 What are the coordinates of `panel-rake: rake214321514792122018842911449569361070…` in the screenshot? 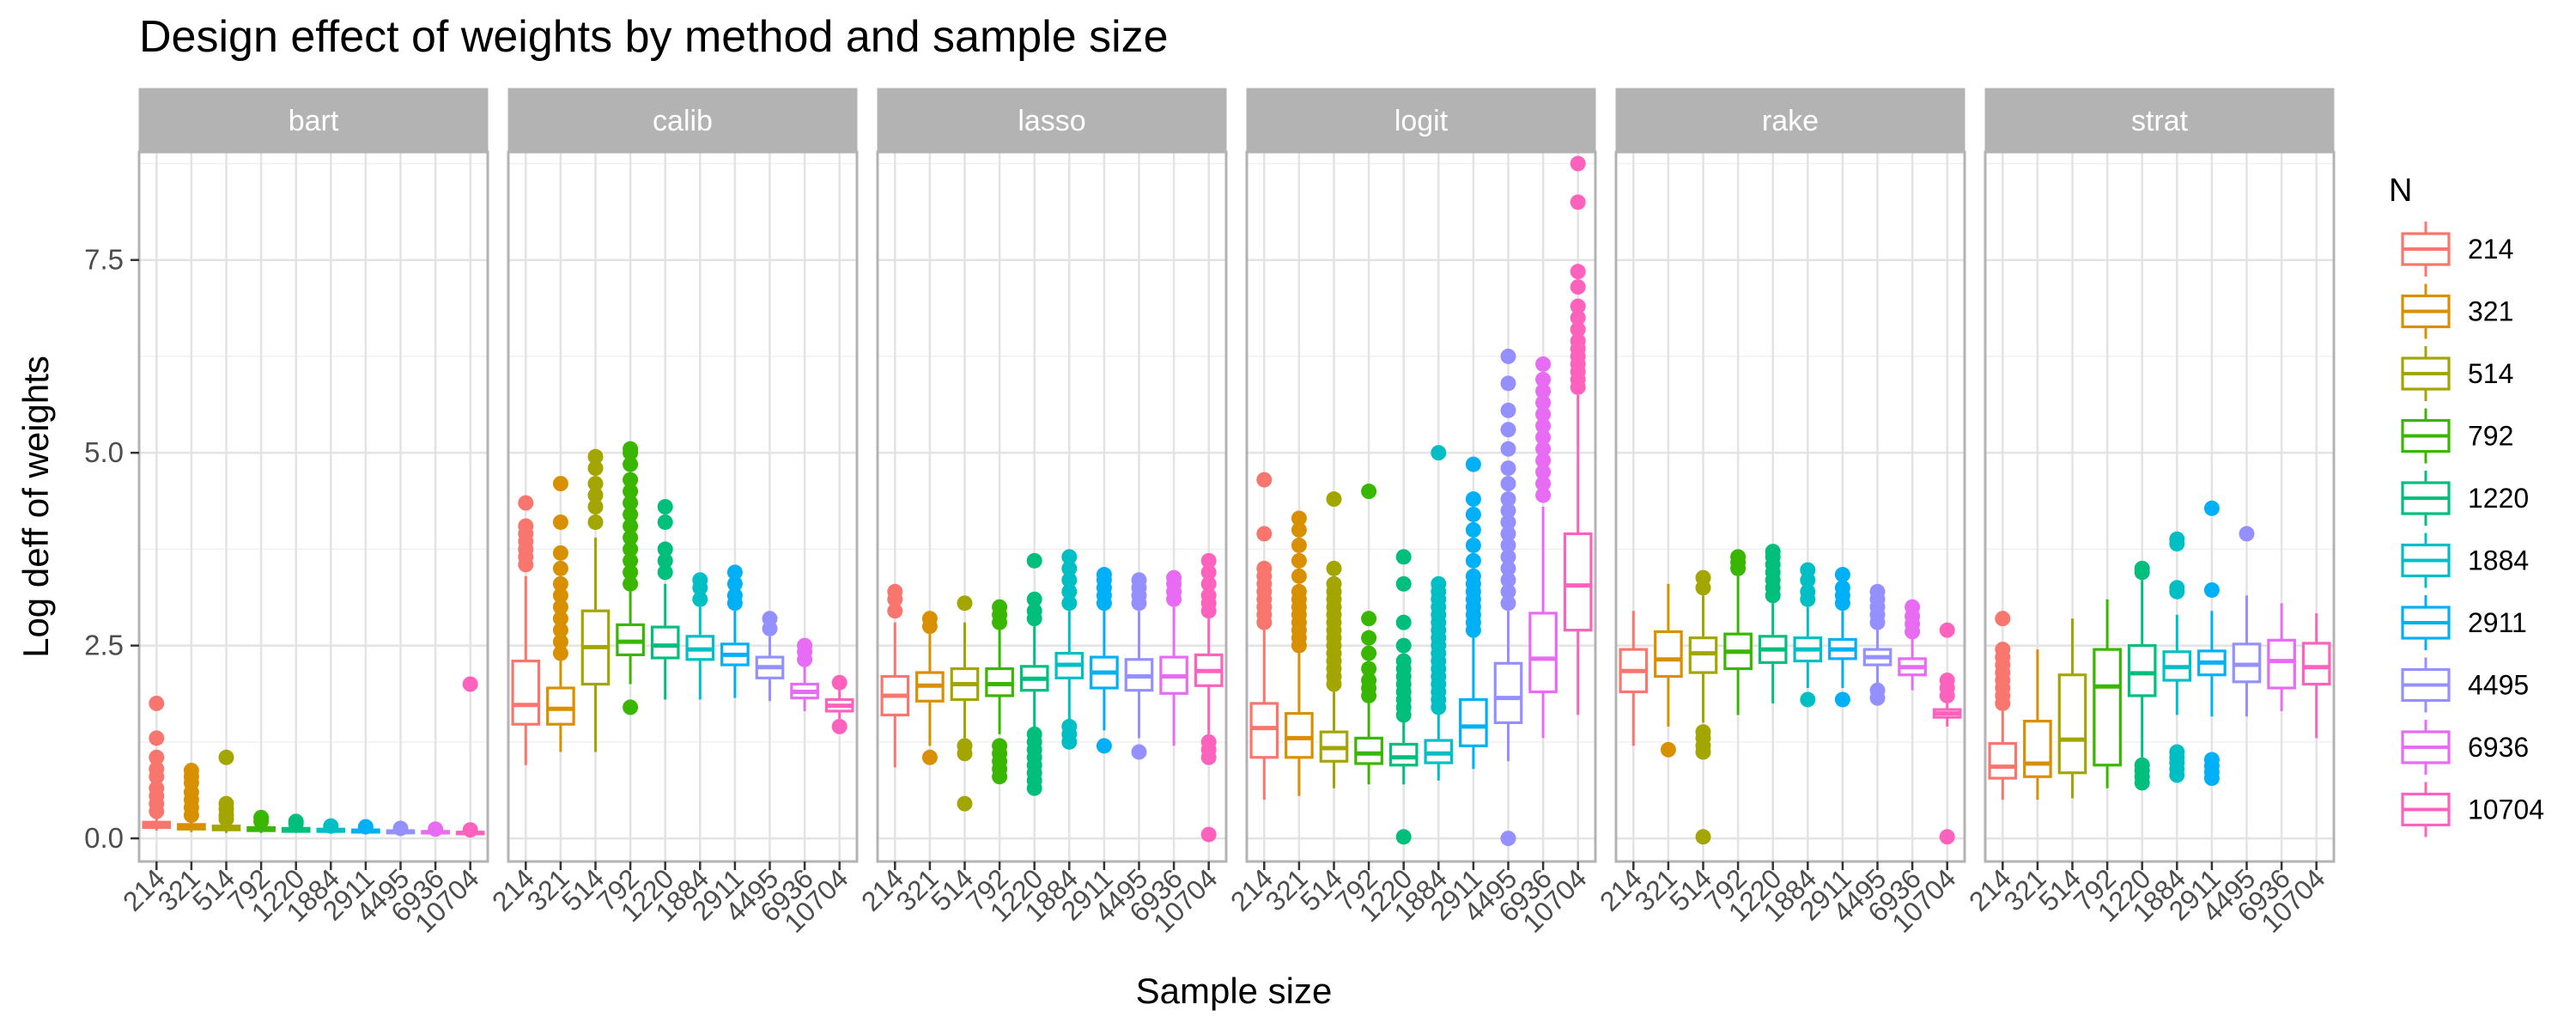 It's located at (1780, 513).